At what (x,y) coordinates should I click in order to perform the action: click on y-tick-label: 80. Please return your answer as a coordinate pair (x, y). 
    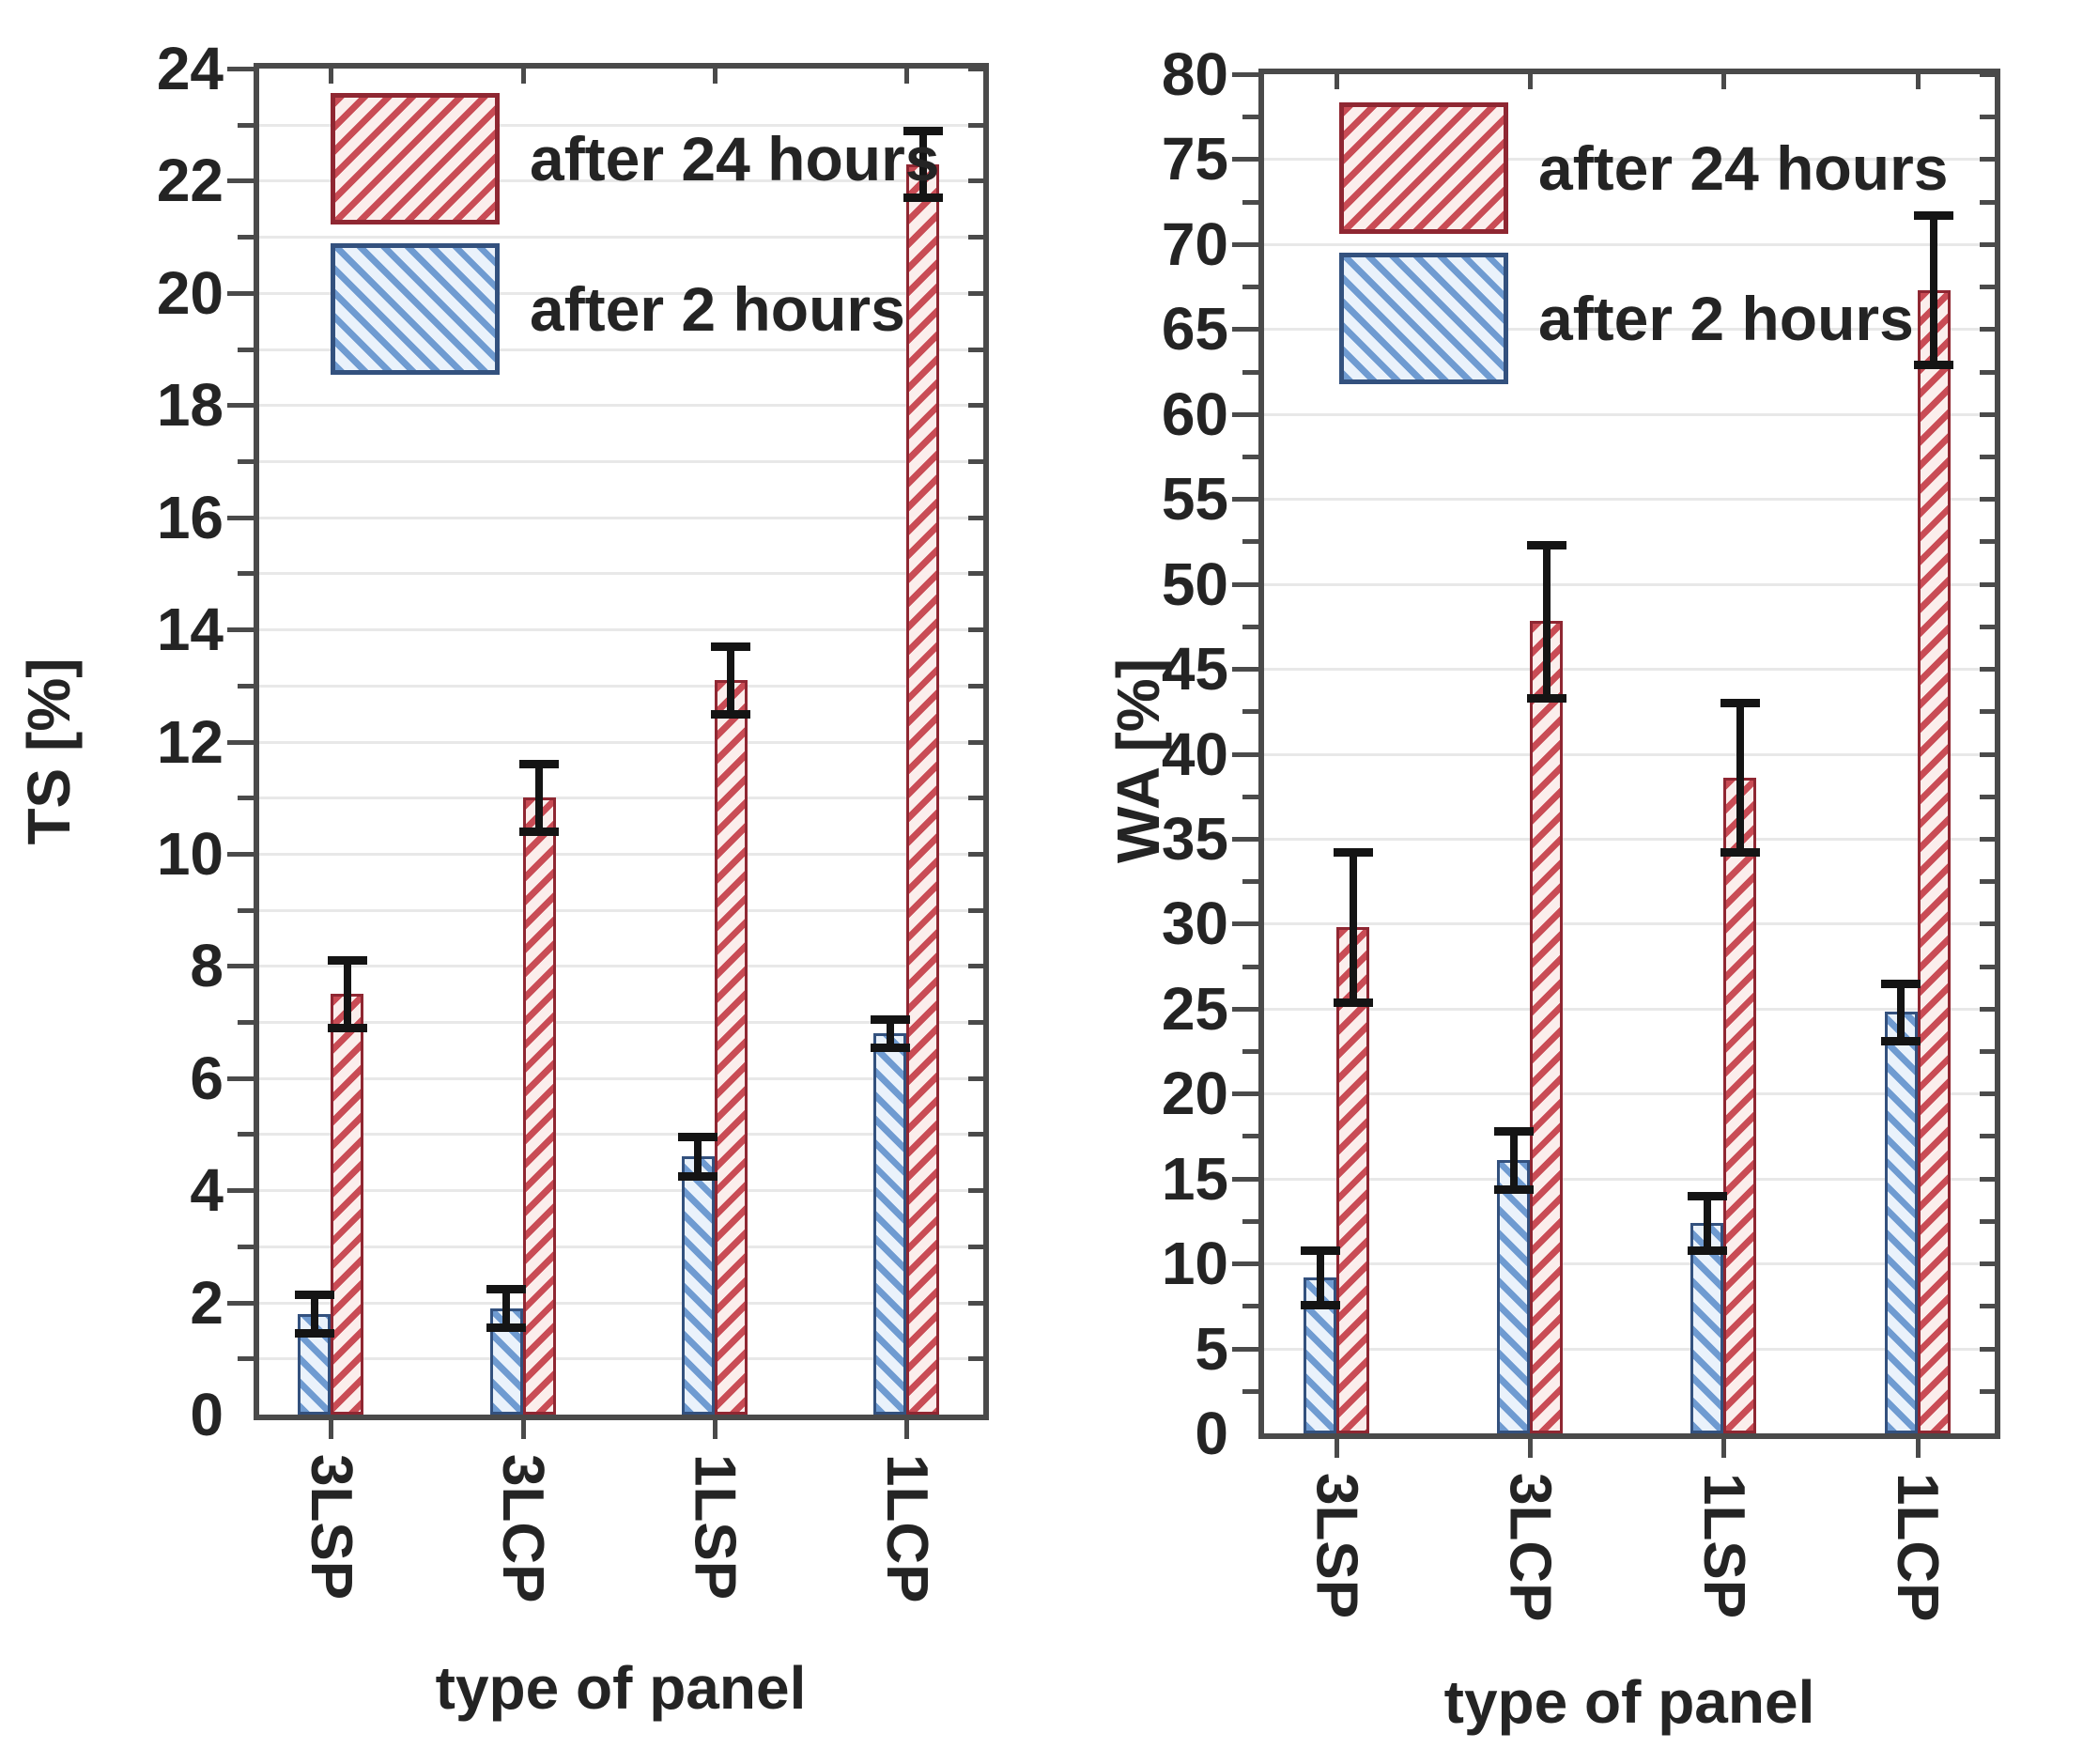
    Looking at the image, I should click on (1195, 74).